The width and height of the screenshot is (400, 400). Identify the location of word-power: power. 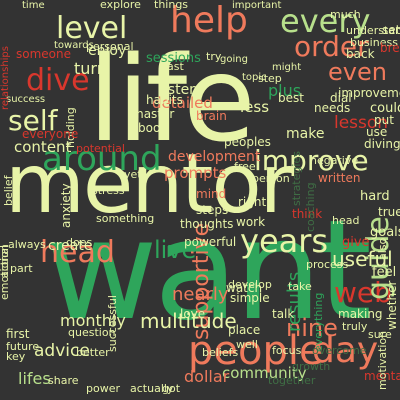
(103, 388).